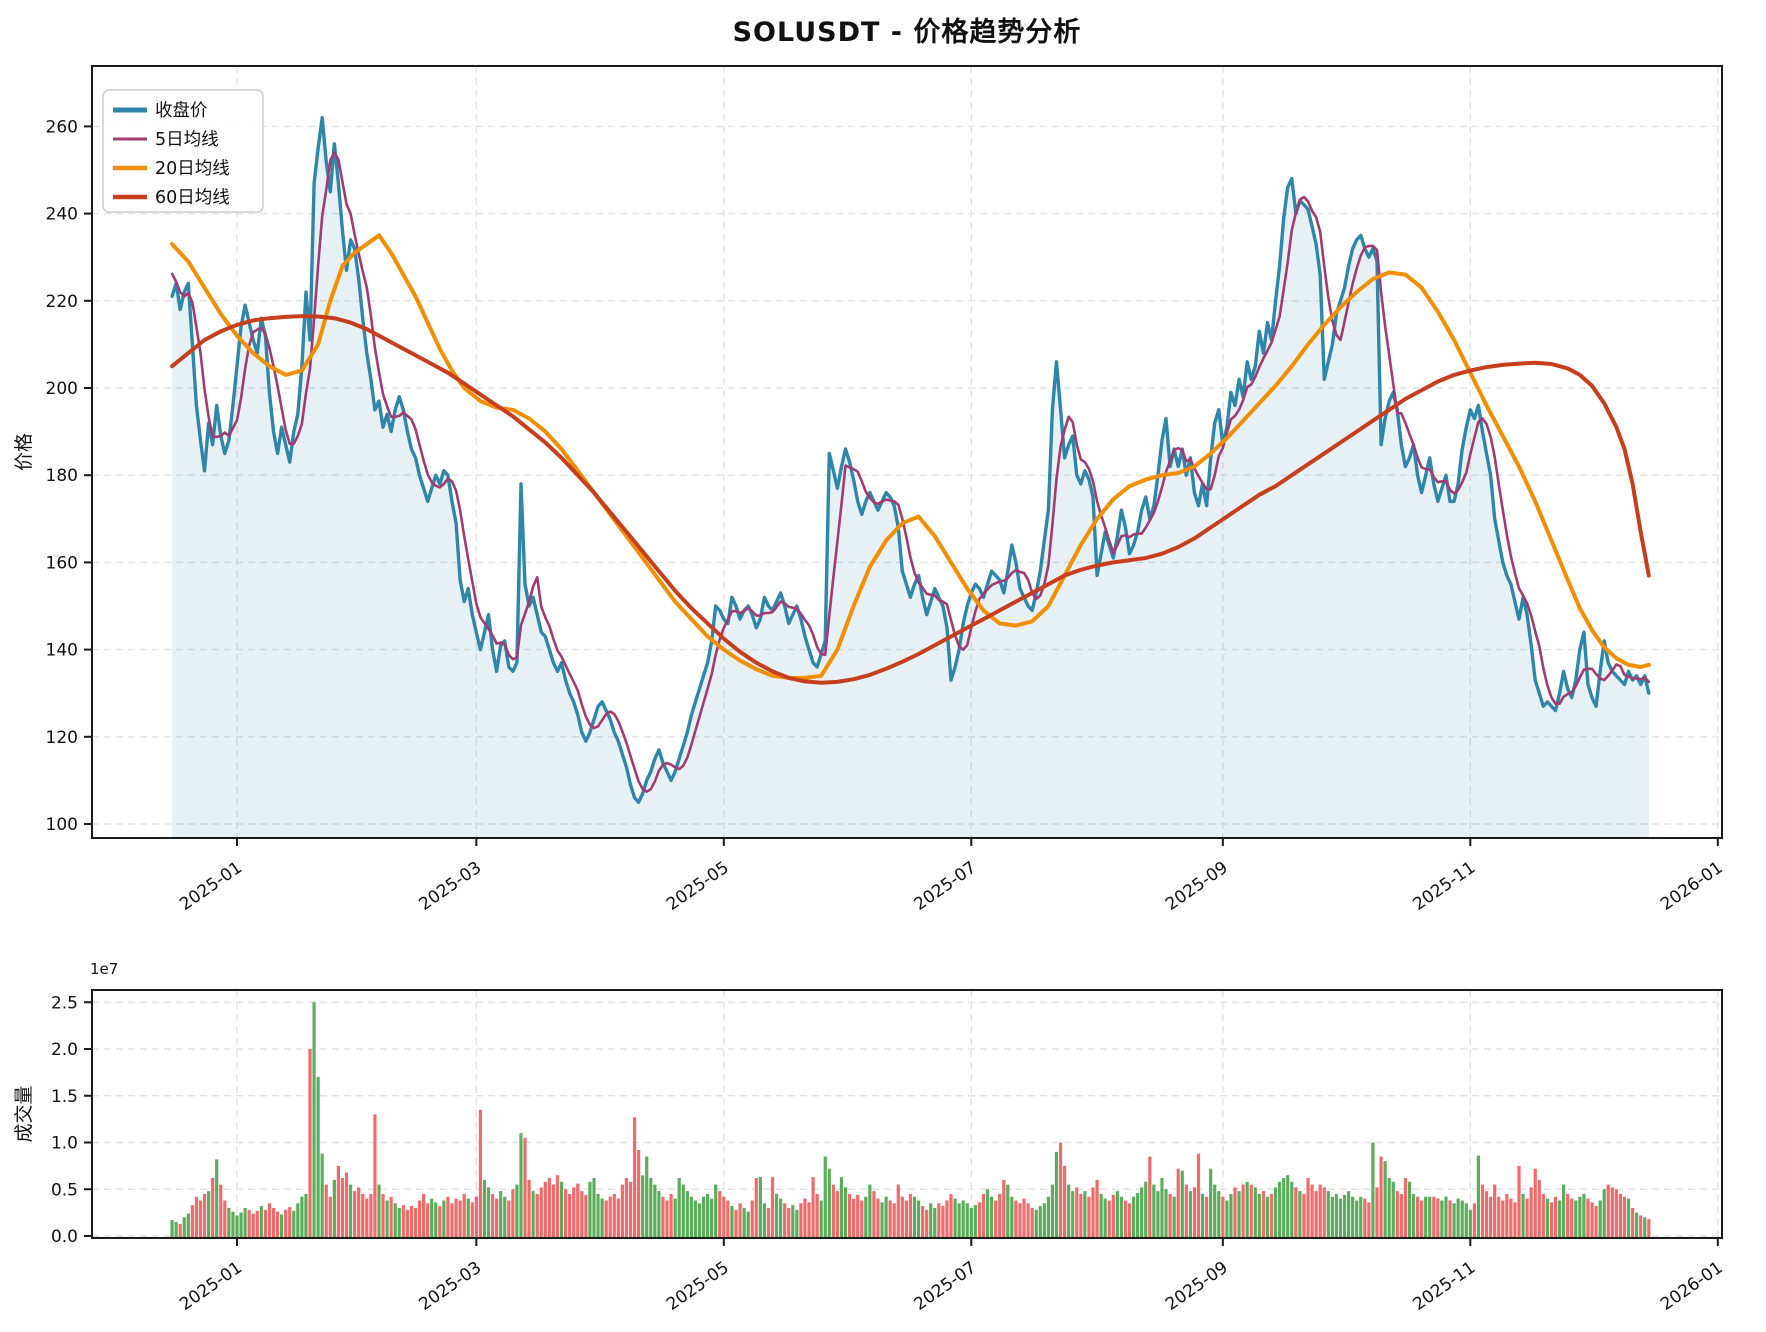  Describe the element at coordinates (1692, 886) in the screenshot. I see `price-xtick-label: 2026-01` at that location.